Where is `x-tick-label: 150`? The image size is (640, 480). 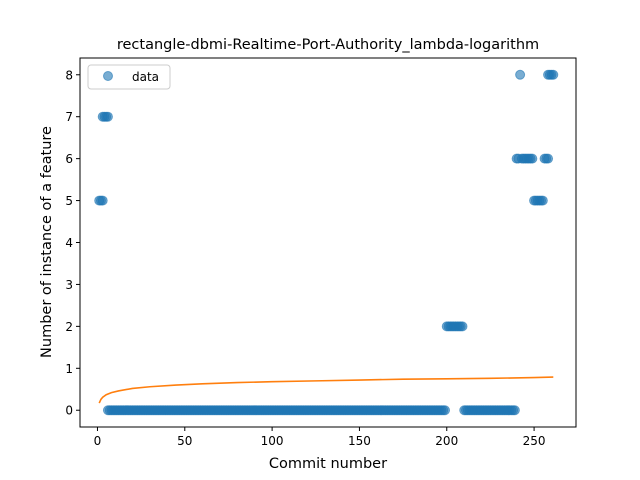 x-tick-label: 150 is located at coordinates (359, 441).